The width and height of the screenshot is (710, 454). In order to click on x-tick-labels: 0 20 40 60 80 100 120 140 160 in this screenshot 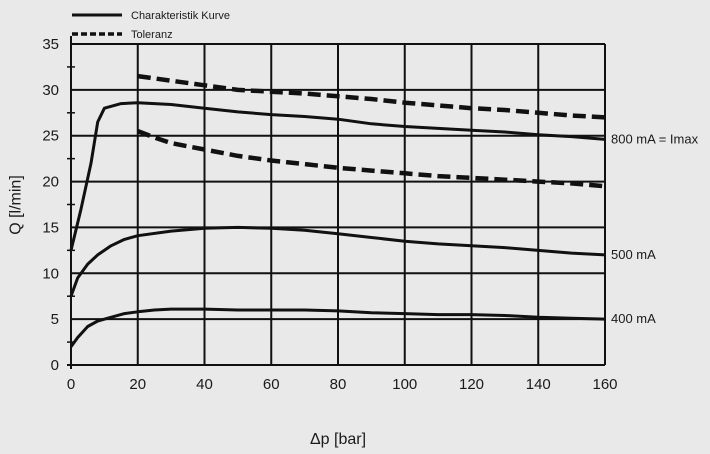, I will do `click(342, 384)`.